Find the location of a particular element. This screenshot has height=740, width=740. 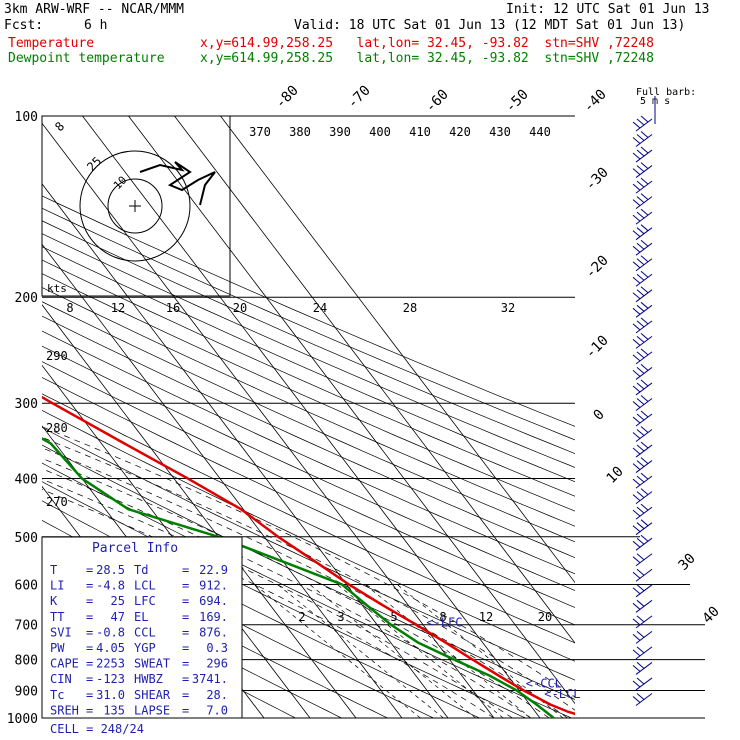

theta-tick-label: 420 is located at coordinates (460, 132).